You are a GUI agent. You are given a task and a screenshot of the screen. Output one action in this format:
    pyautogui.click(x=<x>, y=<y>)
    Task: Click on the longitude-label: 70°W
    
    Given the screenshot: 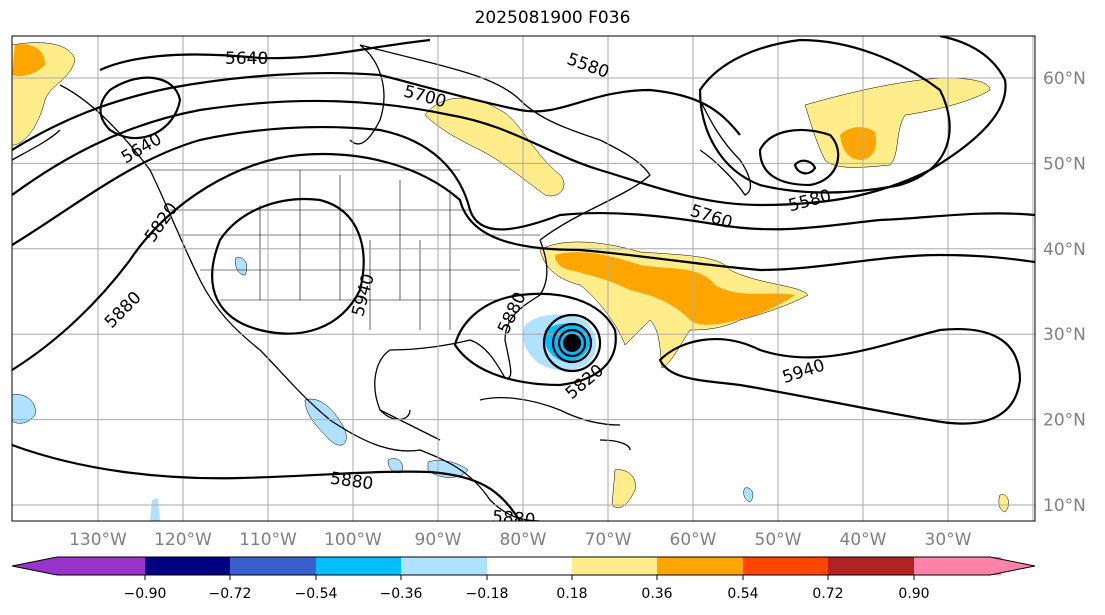 What is the action you would take?
    pyautogui.click(x=608, y=540)
    